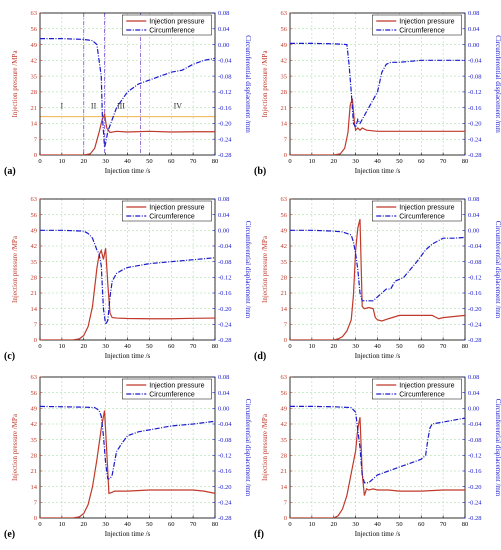 The height and width of the screenshot is (550, 501). Describe the element at coordinates (284, 293) in the screenshot. I see `y-tick-label: 21` at that location.